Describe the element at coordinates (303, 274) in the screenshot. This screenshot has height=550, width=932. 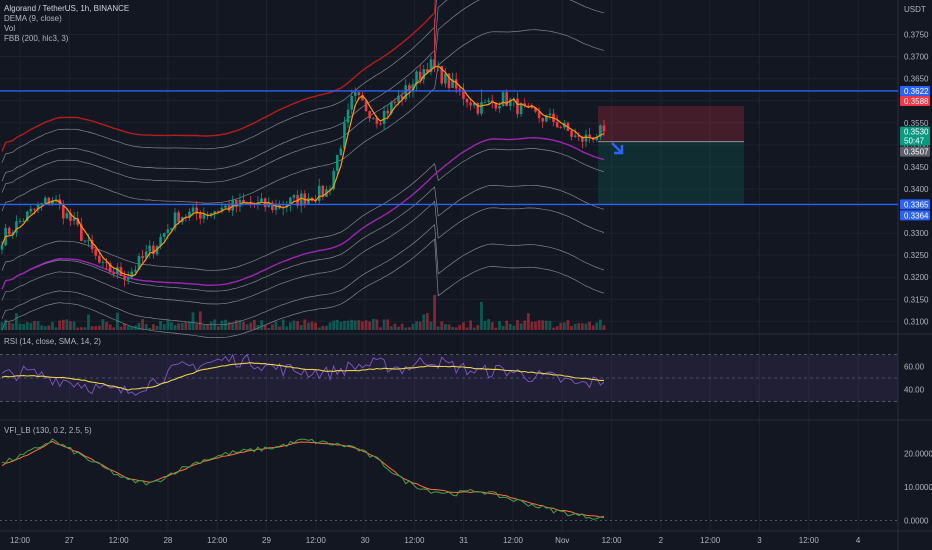
I see `fbb-band-line` at that location.